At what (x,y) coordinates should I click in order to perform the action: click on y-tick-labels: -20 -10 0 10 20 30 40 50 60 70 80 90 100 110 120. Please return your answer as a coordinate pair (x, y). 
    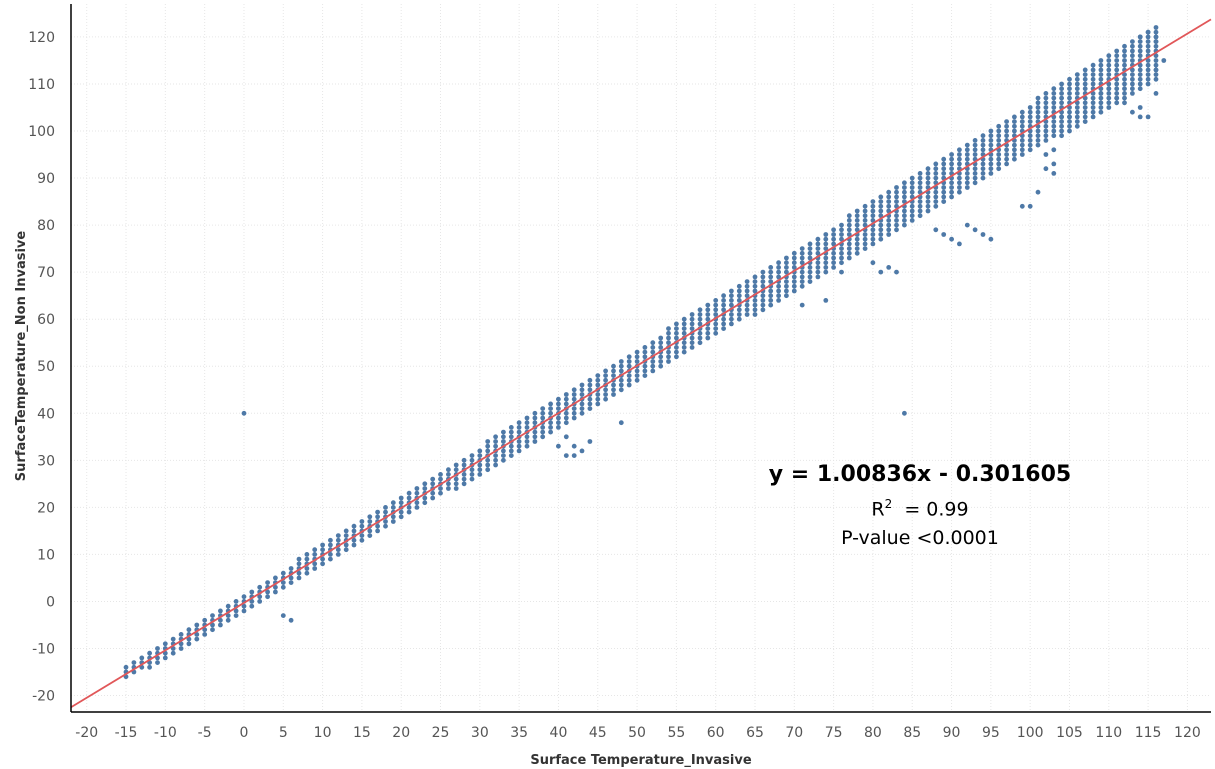
    Looking at the image, I should click on (41, 367).